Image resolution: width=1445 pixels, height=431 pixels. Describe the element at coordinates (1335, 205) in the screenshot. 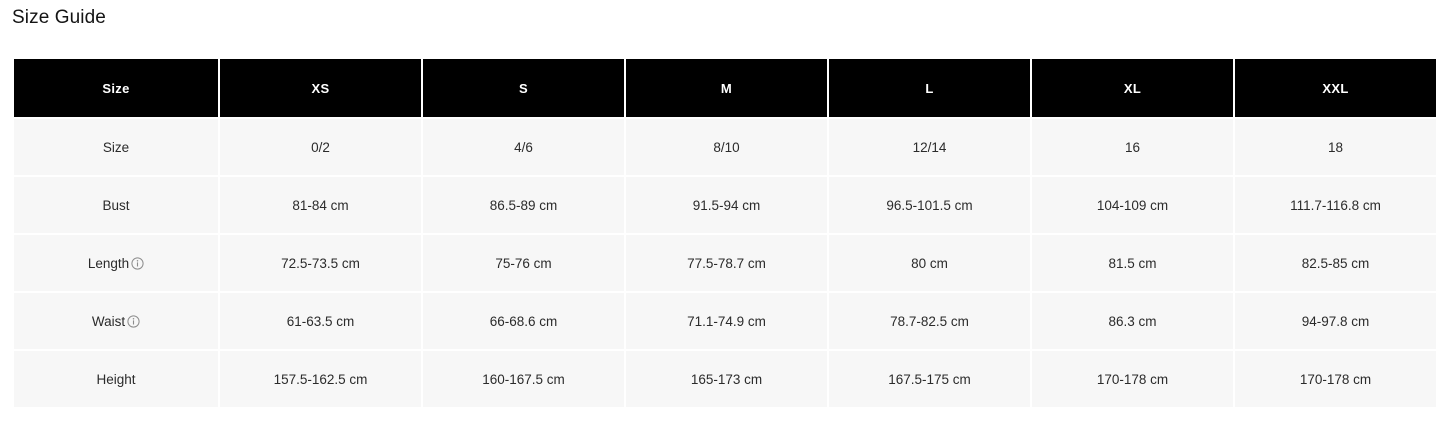

I see `cell-bust-xxl: 111.7-116.8 cm` at that location.